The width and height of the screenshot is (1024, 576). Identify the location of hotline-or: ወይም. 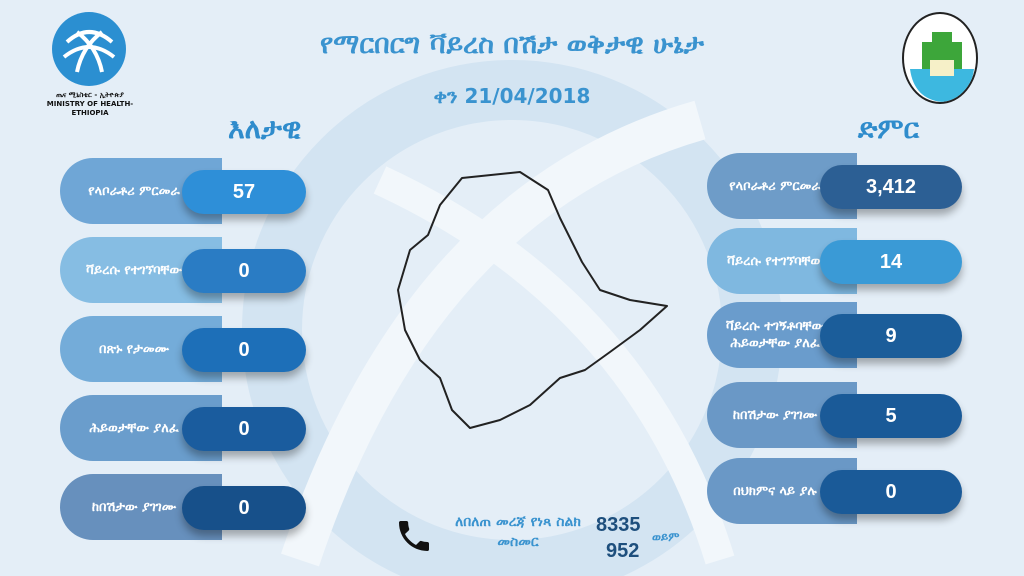
(666, 537).